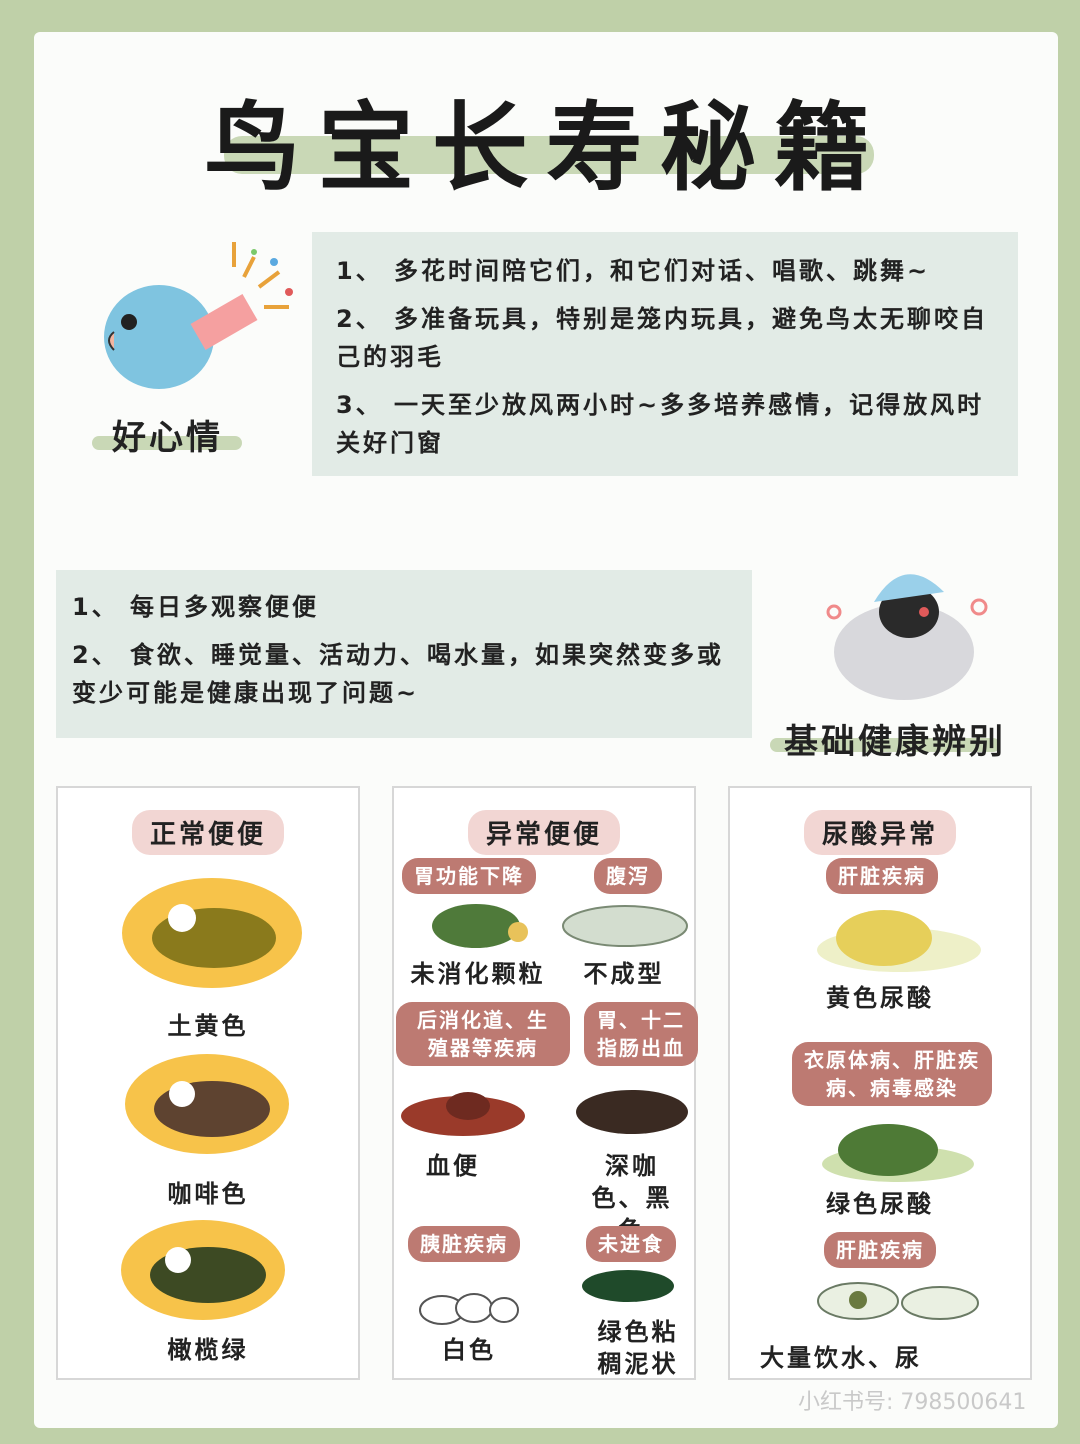 The width and height of the screenshot is (1080, 1444). Describe the element at coordinates (543, 832) in the screenshot. I see `panel-title: 异常便便` at that location.